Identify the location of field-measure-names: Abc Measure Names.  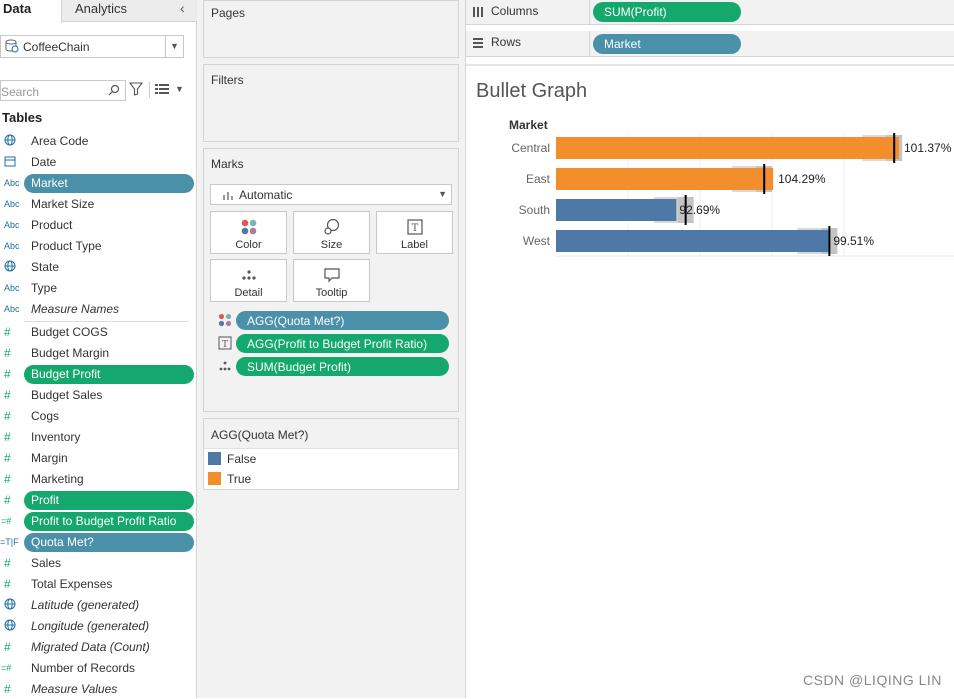
(97, 309).